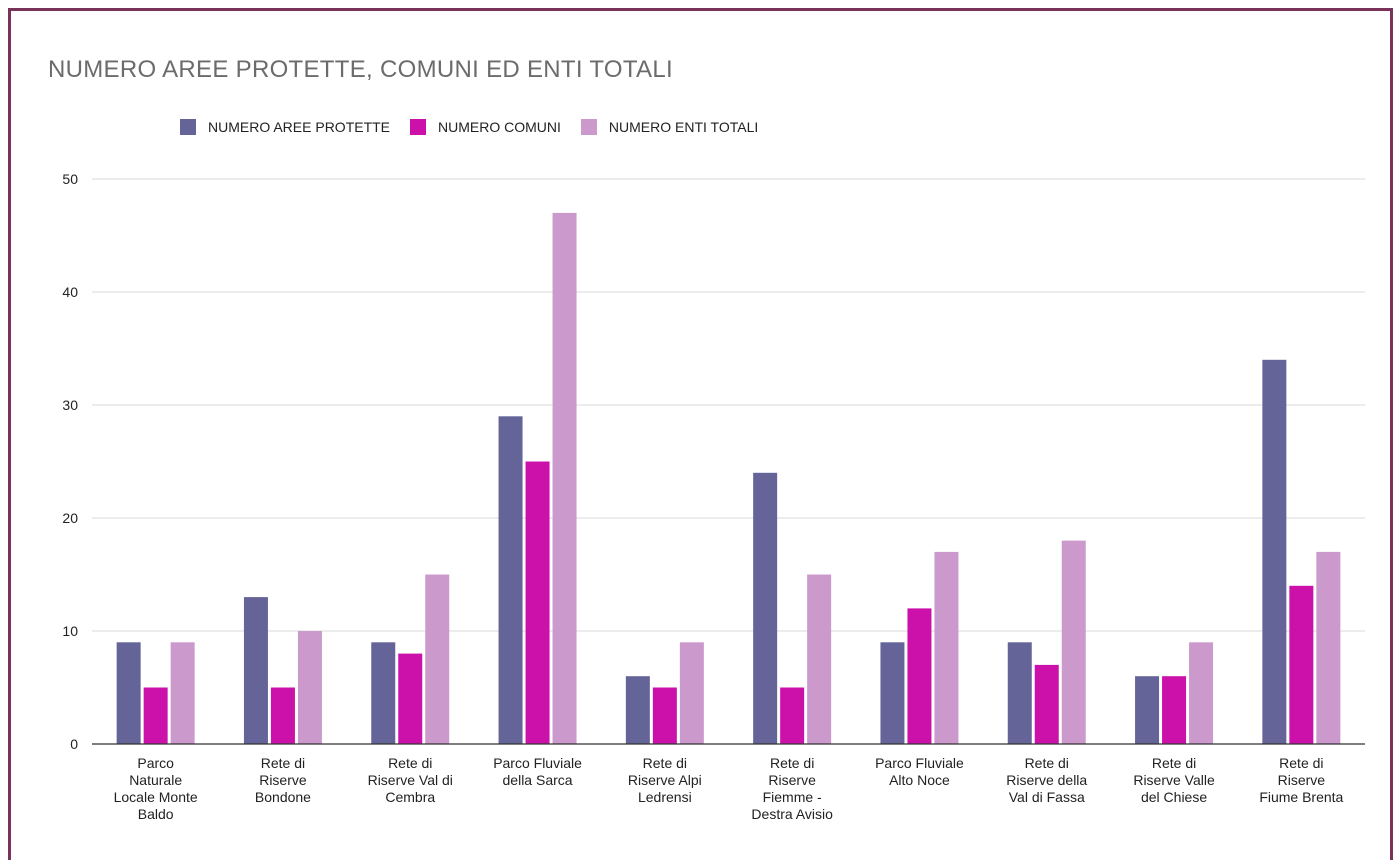 Image resolution: width=1399 pixels, height=865 pixels. Describe the element at coordinates (283, 780) in the screenshot. I see `x-tick-label: Rete di Riserve Bondone` at that location.